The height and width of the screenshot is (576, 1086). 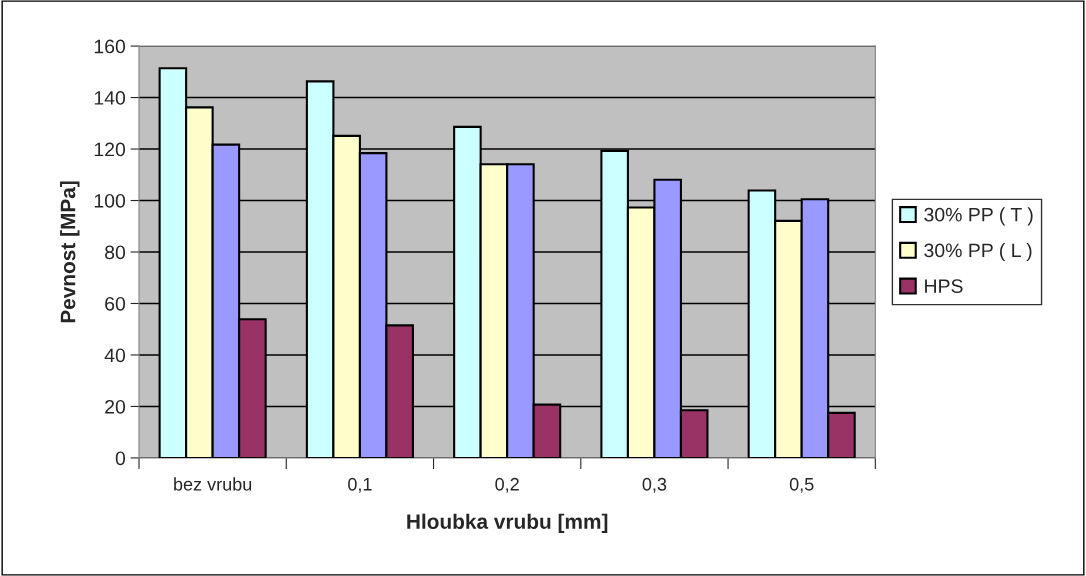 I want to click on x-tick-label: 0,1, so click(x=360, y=485).